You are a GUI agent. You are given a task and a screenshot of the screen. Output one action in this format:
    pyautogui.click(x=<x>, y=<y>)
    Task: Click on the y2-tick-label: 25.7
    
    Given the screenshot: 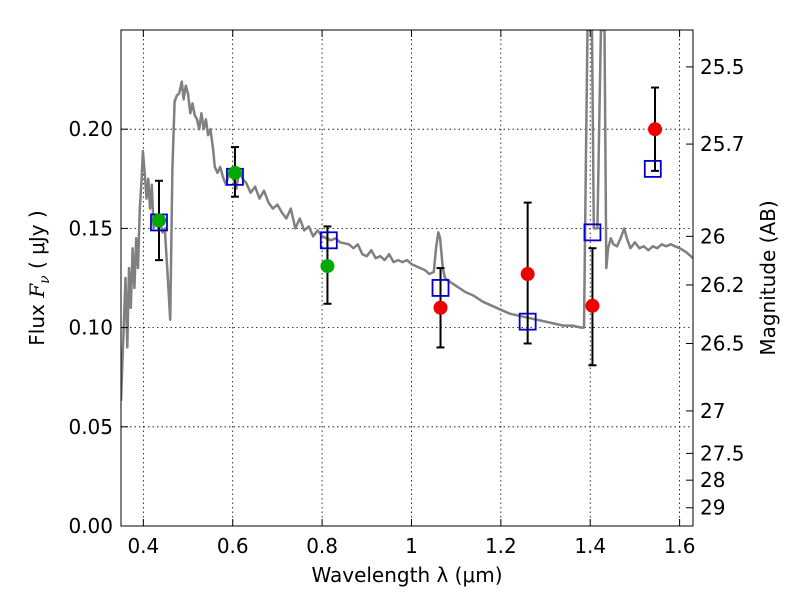 What is the action you would take?
    pyautogui.click(x=722, y=144)
    